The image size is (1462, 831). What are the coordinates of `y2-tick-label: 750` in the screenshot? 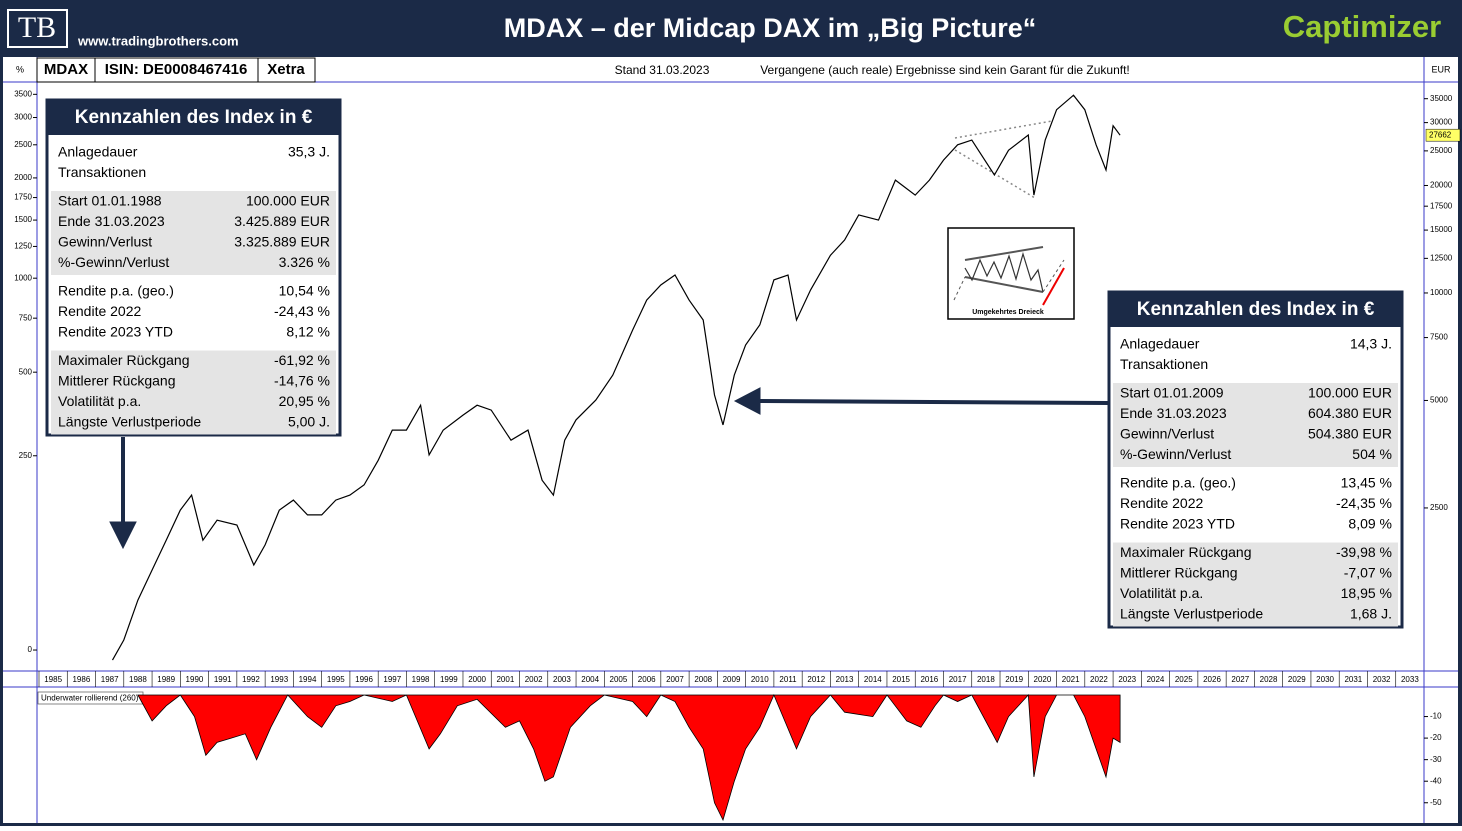 It's located at (26, 317).